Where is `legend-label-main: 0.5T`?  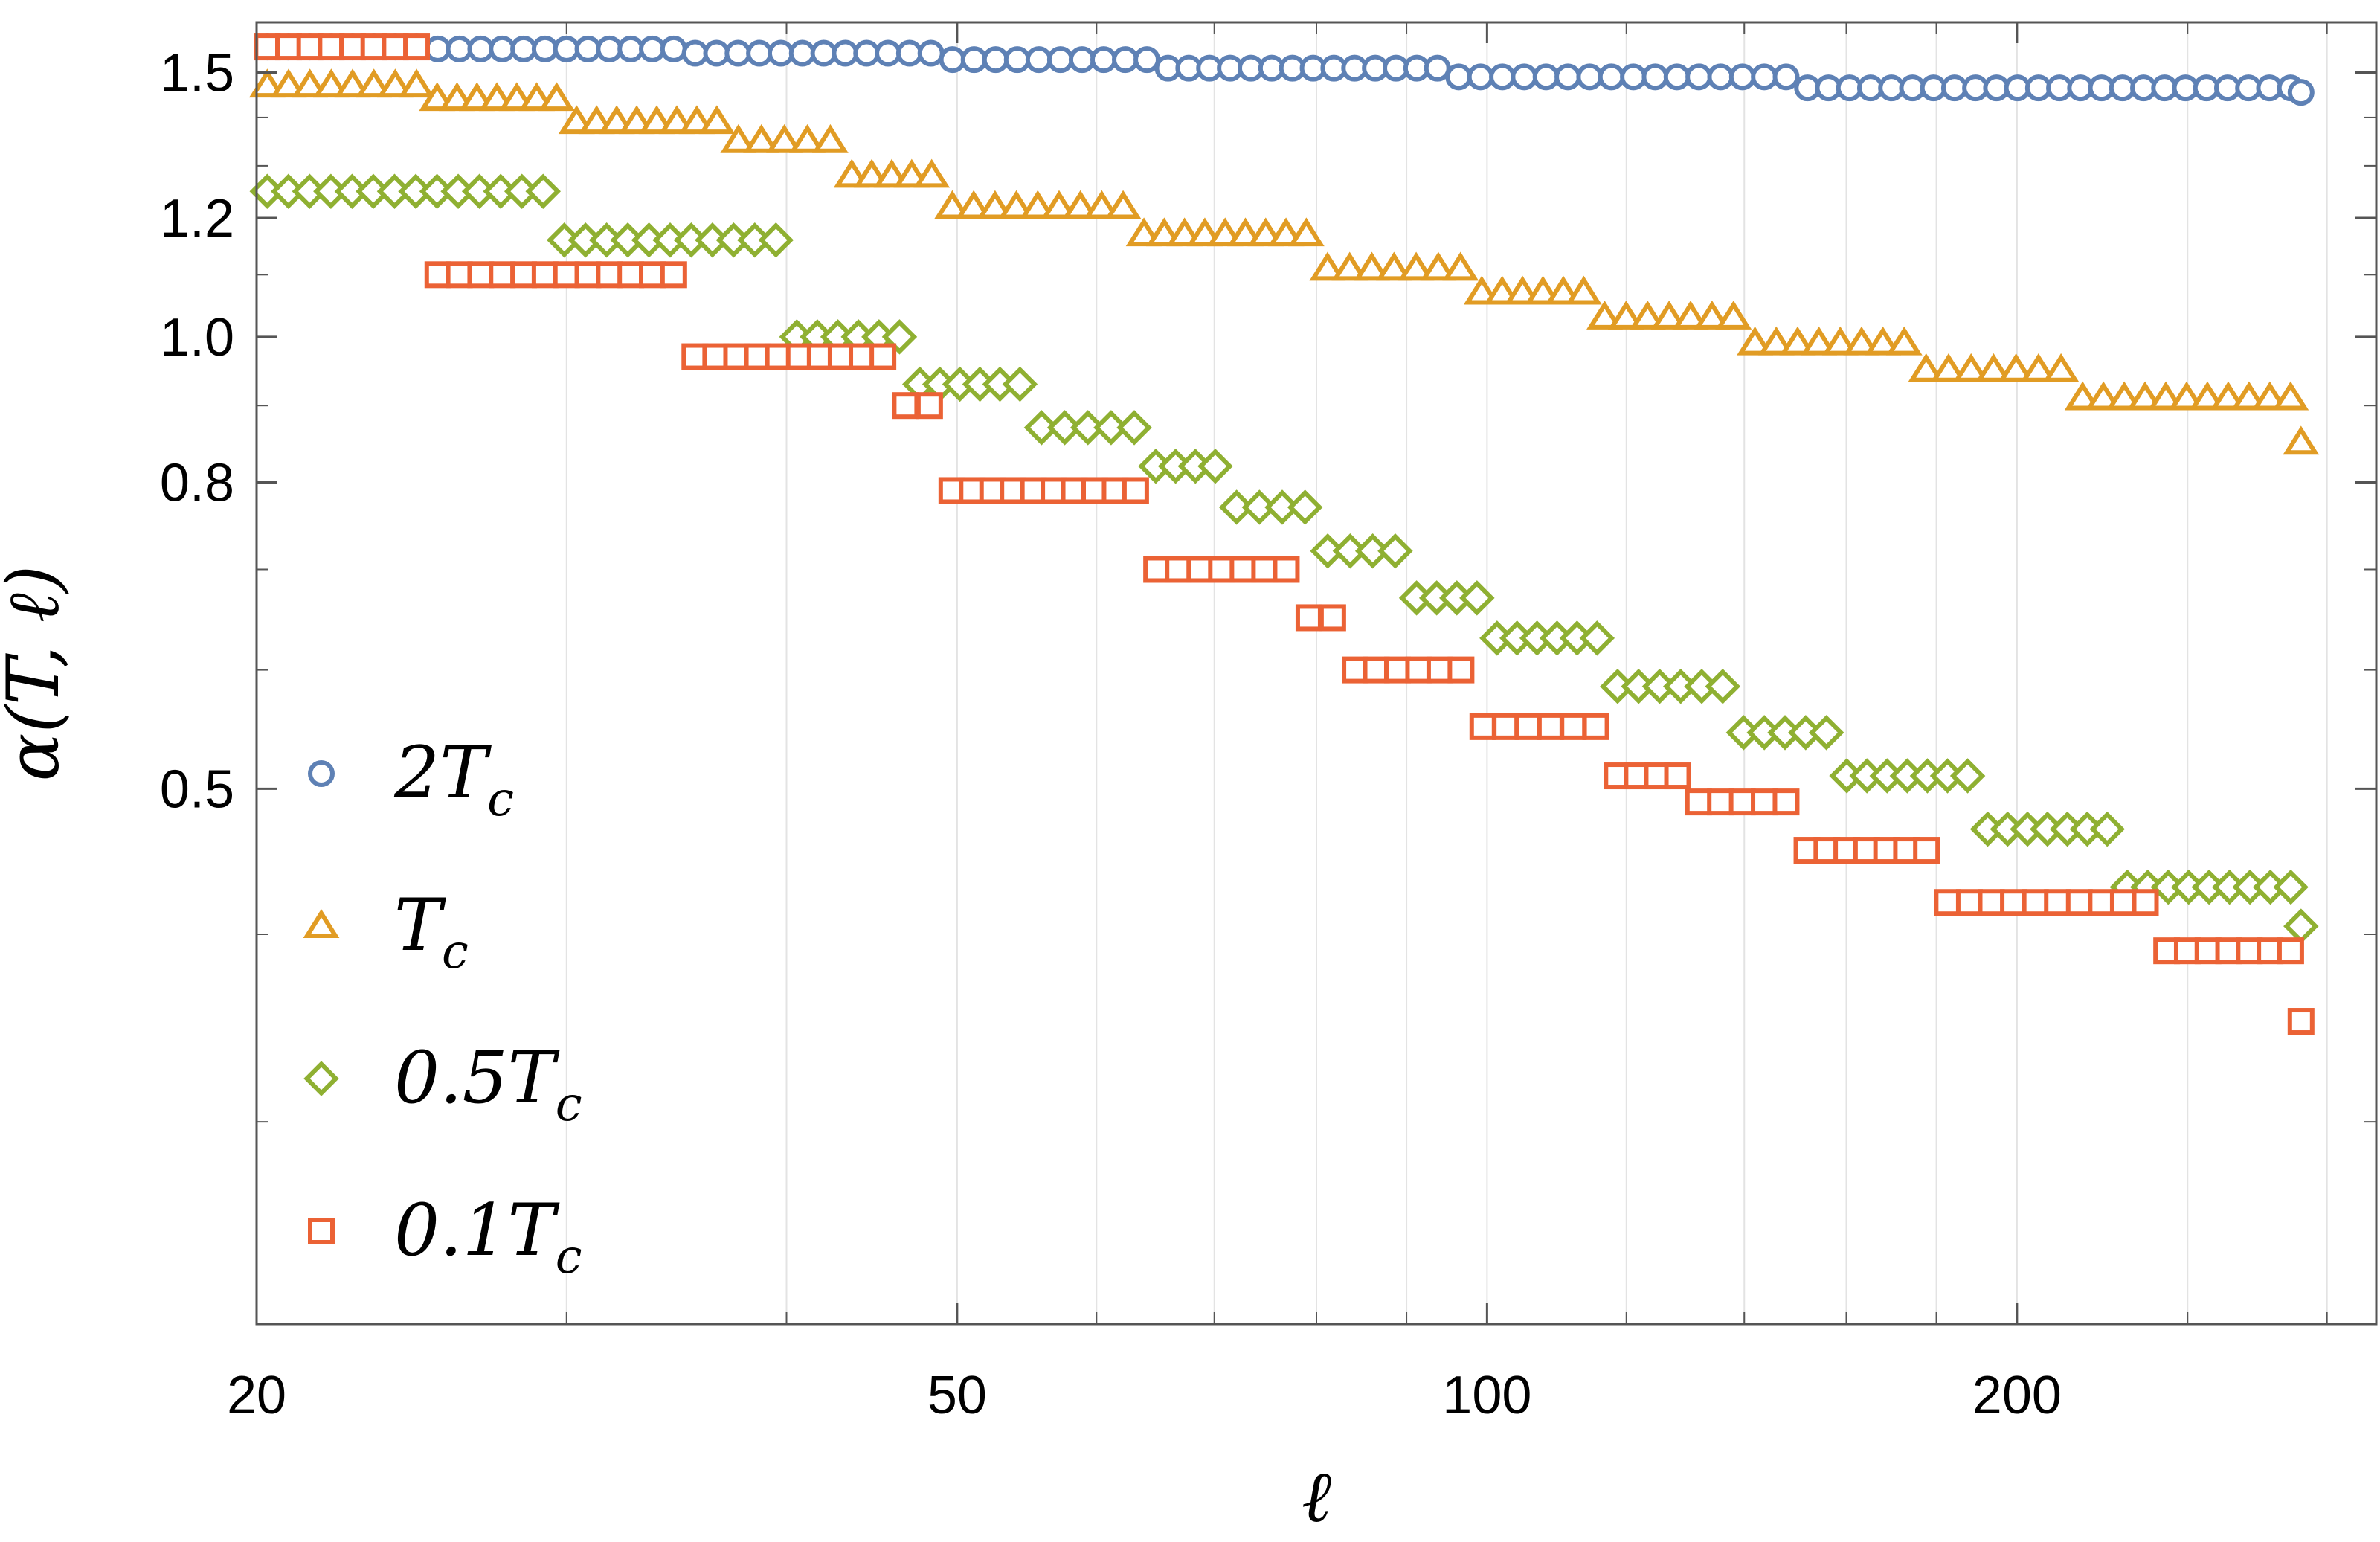
legend-label-main: 0.5T is located at coordinates (477, 1077).